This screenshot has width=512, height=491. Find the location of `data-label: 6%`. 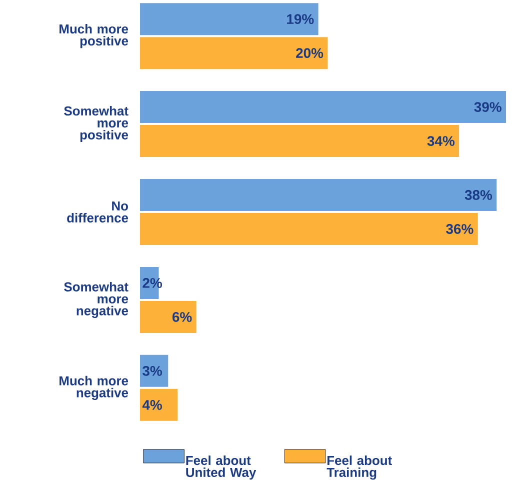

data-label: 6% is located at coordinates (182, 317).